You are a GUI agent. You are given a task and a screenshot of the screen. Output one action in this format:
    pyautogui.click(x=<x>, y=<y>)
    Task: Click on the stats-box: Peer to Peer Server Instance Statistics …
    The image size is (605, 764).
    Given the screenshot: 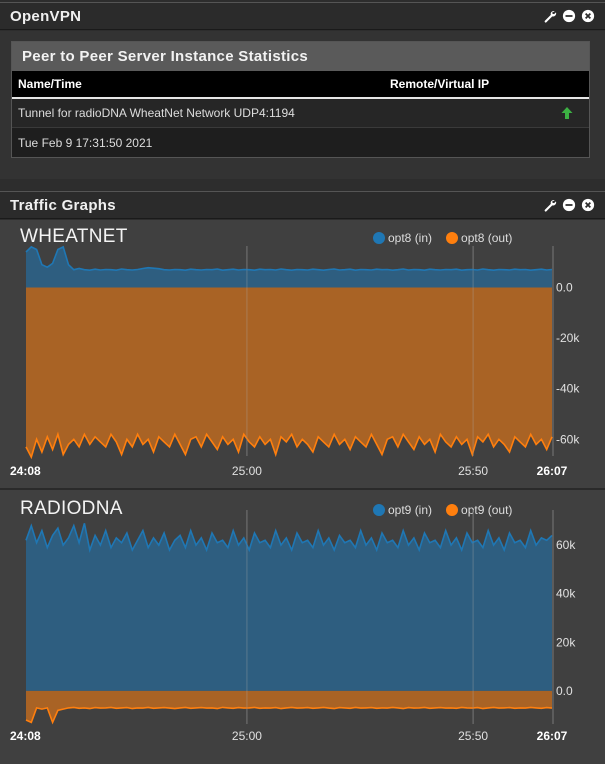 What is the action you would take?
    pyautogui.click(x=300, y=99)
    